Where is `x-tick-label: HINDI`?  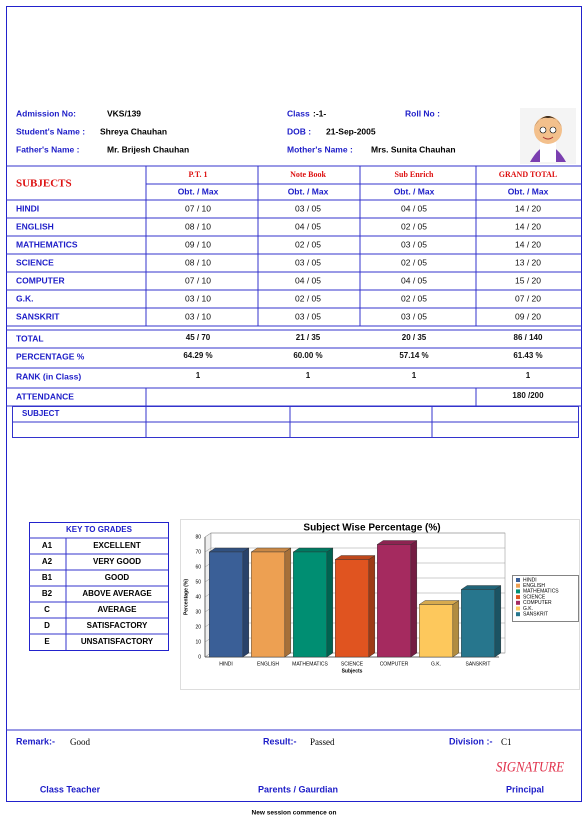 x-tick-label: HINDI is located at coordinates (226, 664).